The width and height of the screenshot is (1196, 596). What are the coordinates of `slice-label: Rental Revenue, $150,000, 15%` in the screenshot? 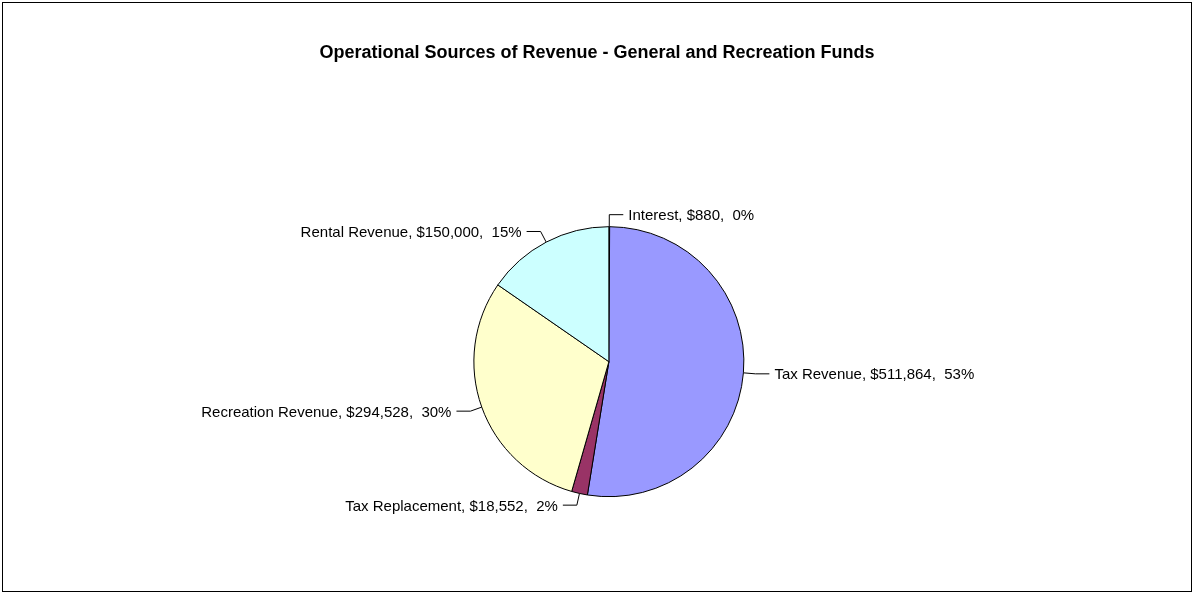 It's located at (411, 231).